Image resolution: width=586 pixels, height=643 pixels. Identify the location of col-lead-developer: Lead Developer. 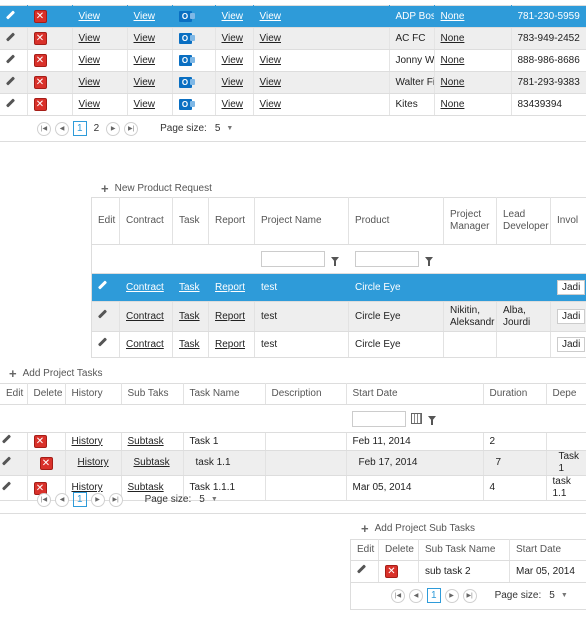
(523, 221).